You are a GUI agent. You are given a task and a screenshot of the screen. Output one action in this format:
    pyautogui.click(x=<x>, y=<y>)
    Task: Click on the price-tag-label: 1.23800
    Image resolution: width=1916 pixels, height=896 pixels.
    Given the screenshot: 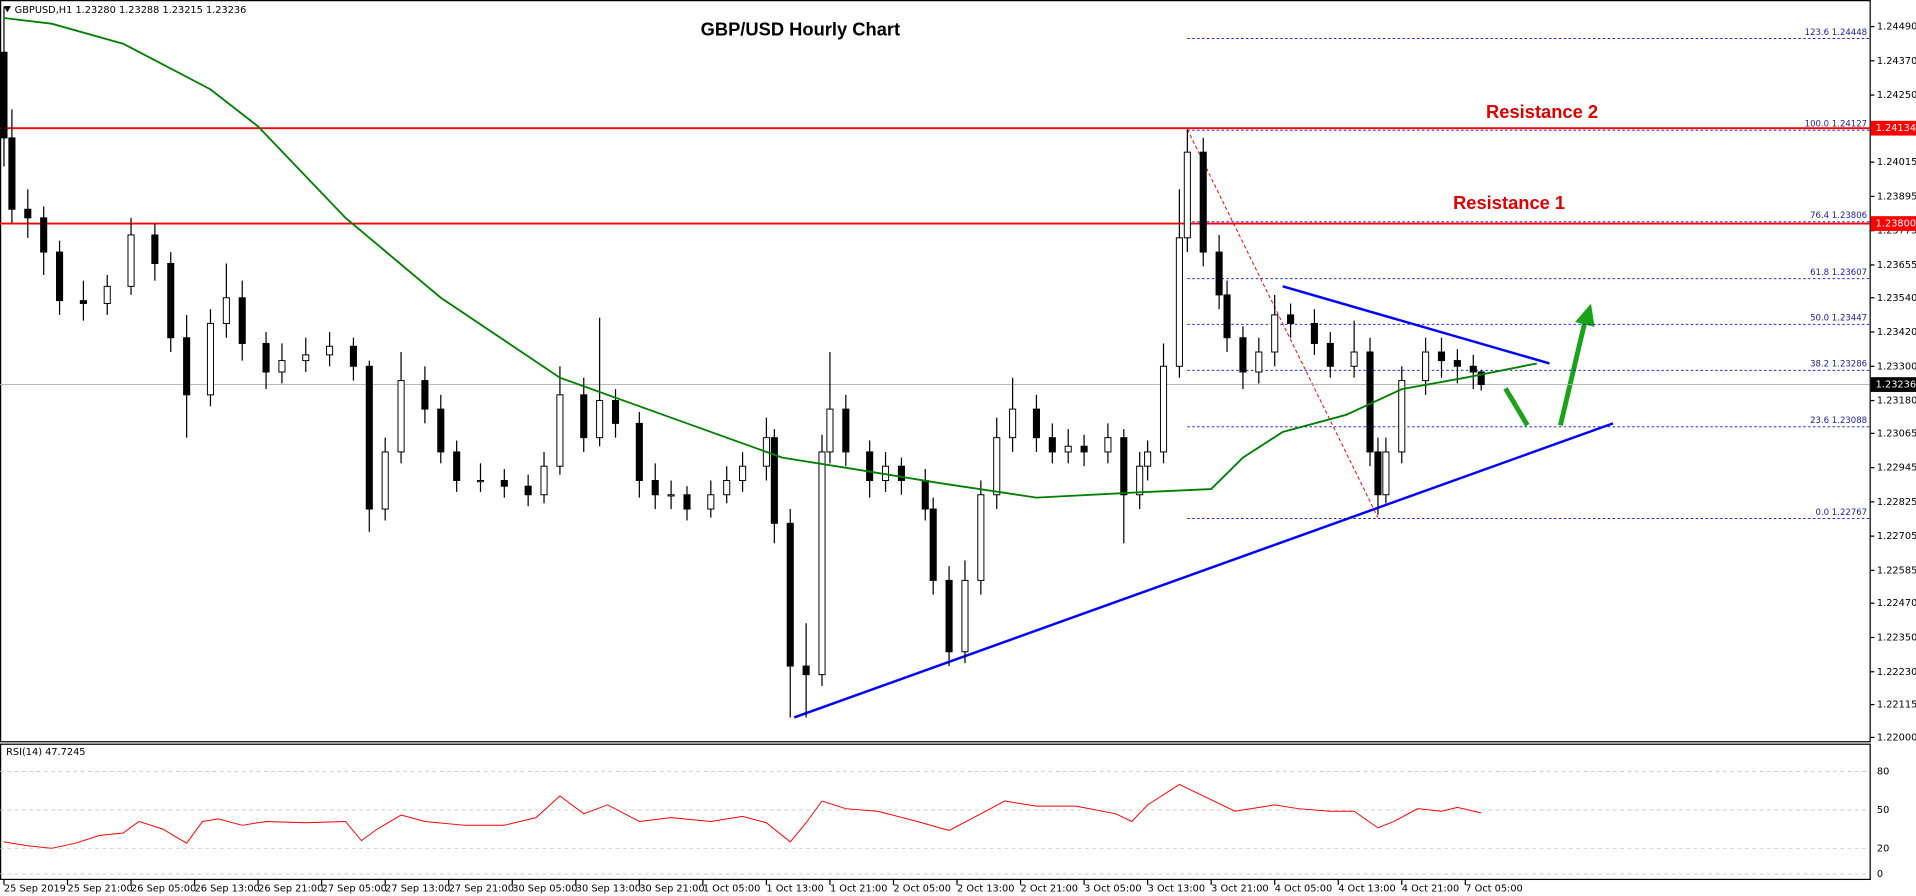 What is the action you would take?
    pyautogui.click(x=1896, y=224)
    